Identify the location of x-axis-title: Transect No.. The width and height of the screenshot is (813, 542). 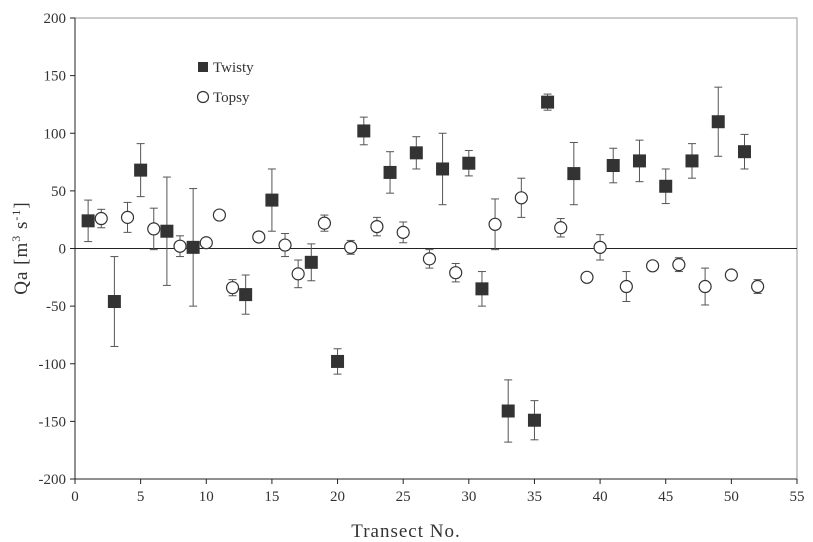
(405, 531).